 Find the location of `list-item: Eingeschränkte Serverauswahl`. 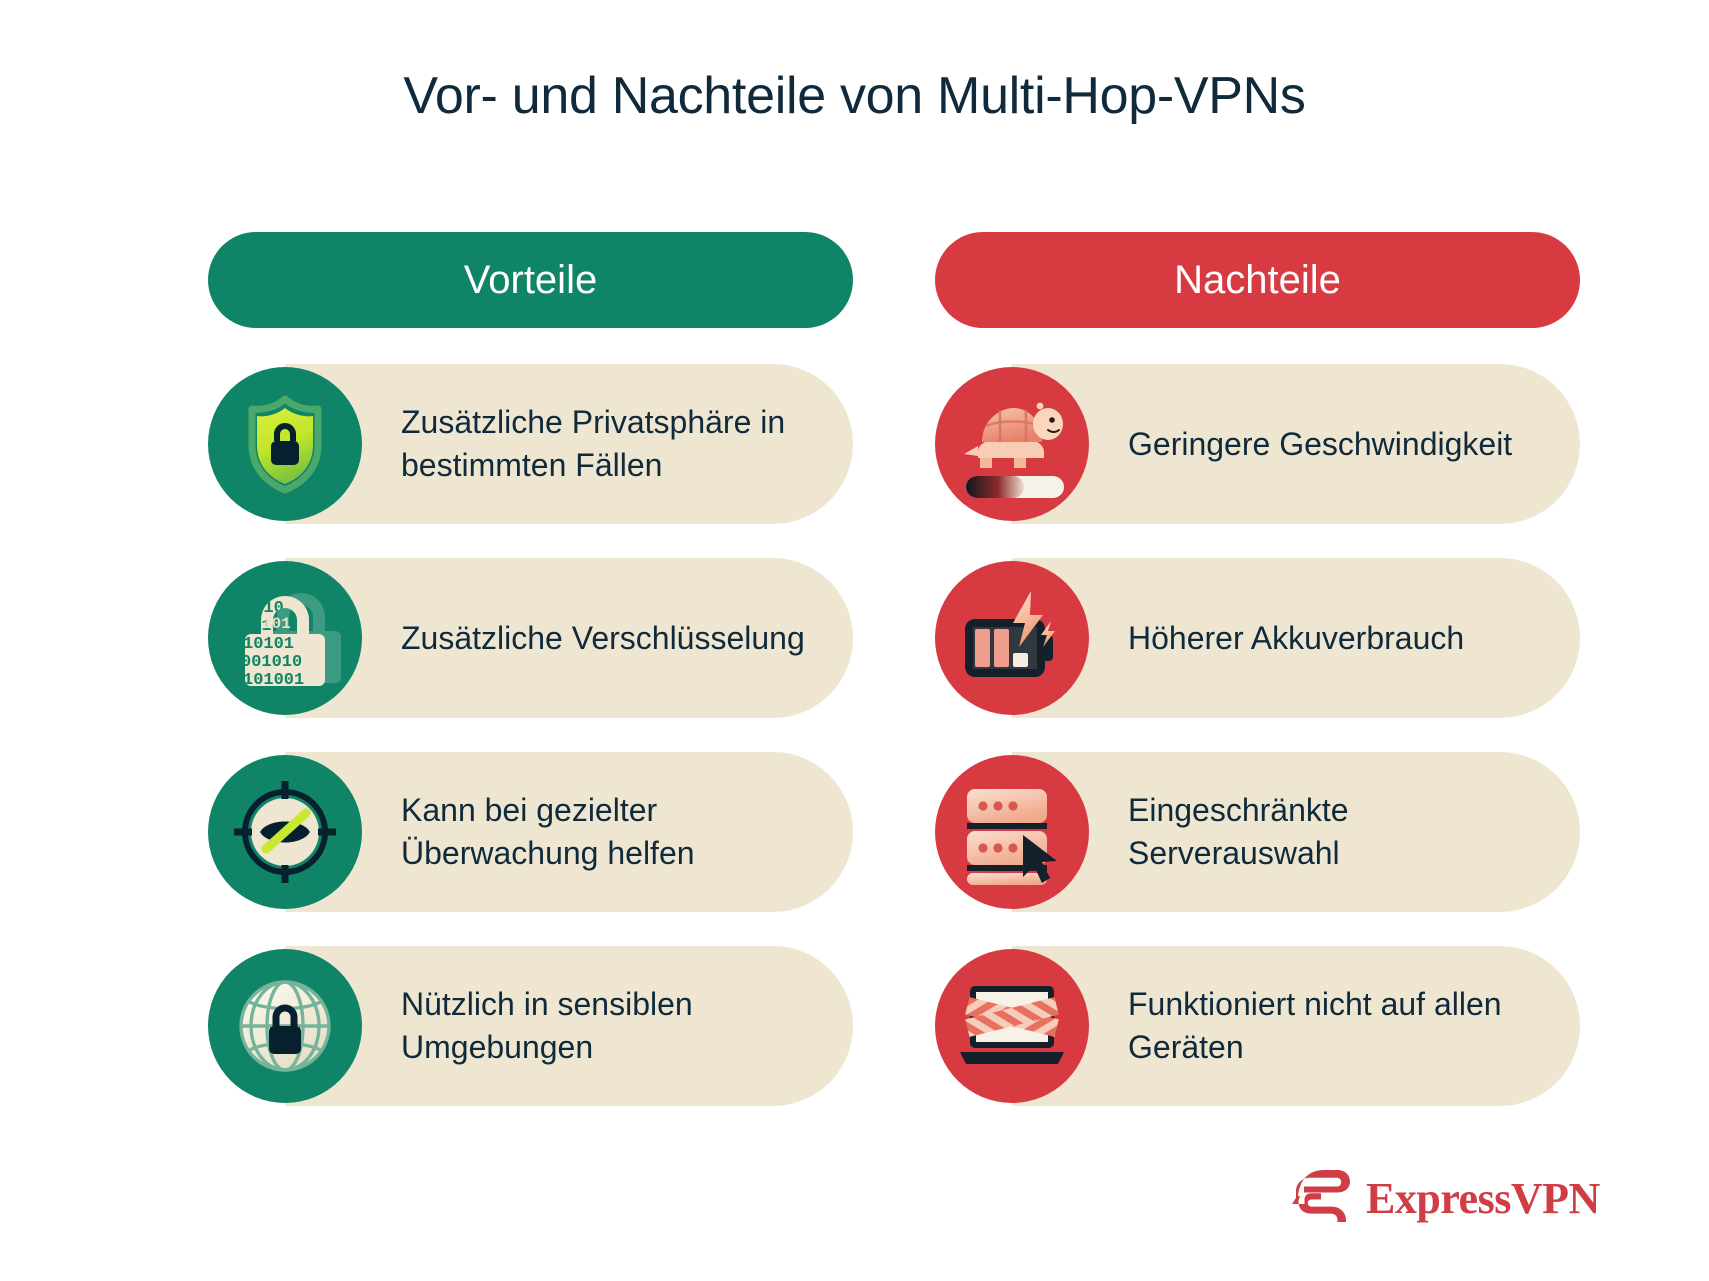

list-item: Eingeschränkte Serverauswahl is located at coordinates (1257, 832).